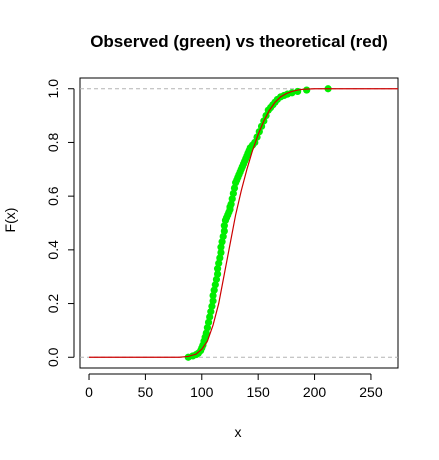 The image size is (439, 460). What do you see at coordinates (53, 357) in the screenshot?
I see `y-tick-label: 0.0` at bounding box center [53, 357].